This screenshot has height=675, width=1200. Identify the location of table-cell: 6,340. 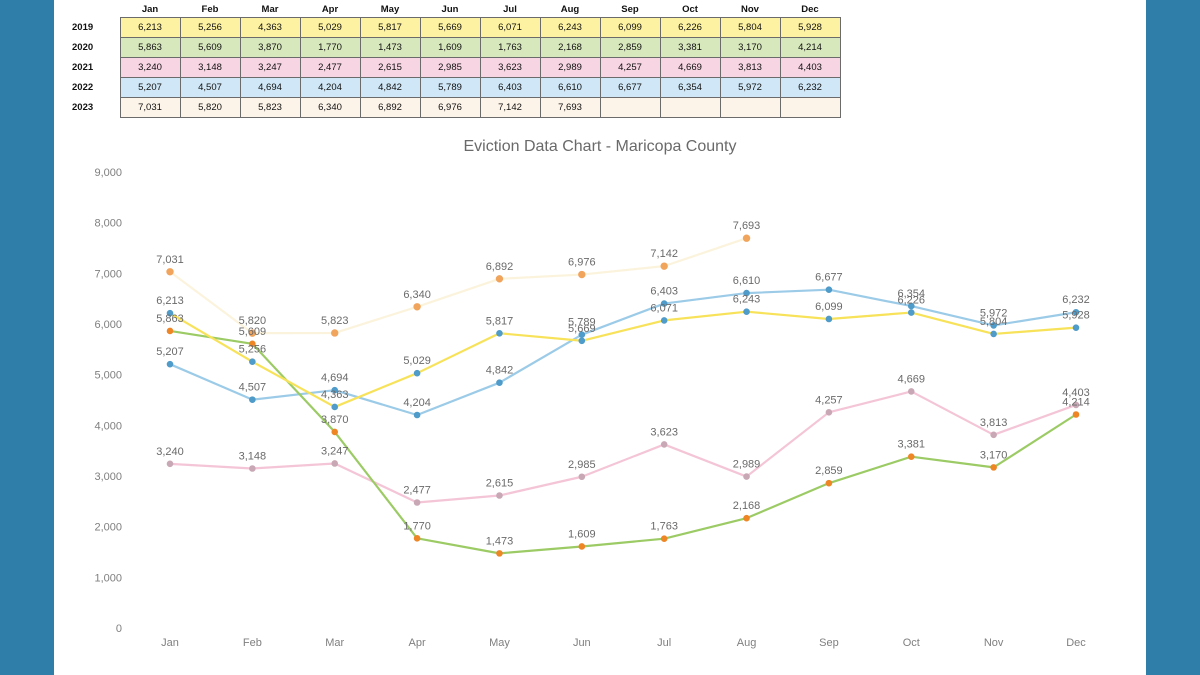
(330, 107).